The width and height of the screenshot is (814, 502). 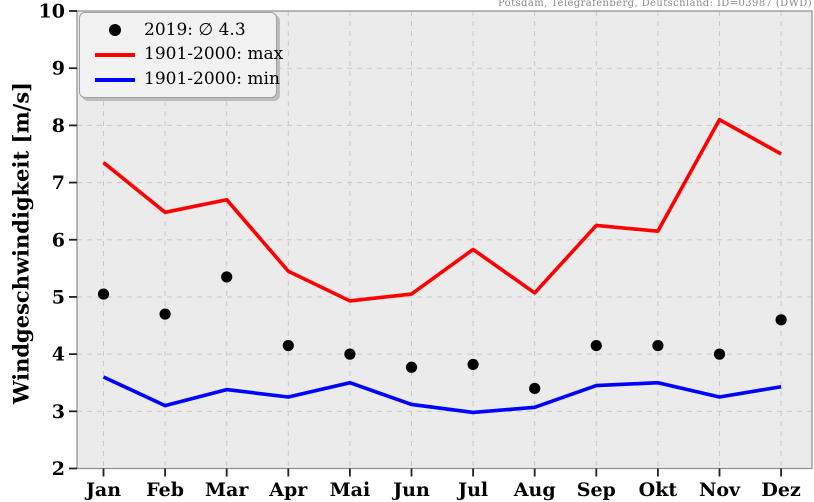 I want to click on y-tick-label: 10, so click(x=52, y=12).